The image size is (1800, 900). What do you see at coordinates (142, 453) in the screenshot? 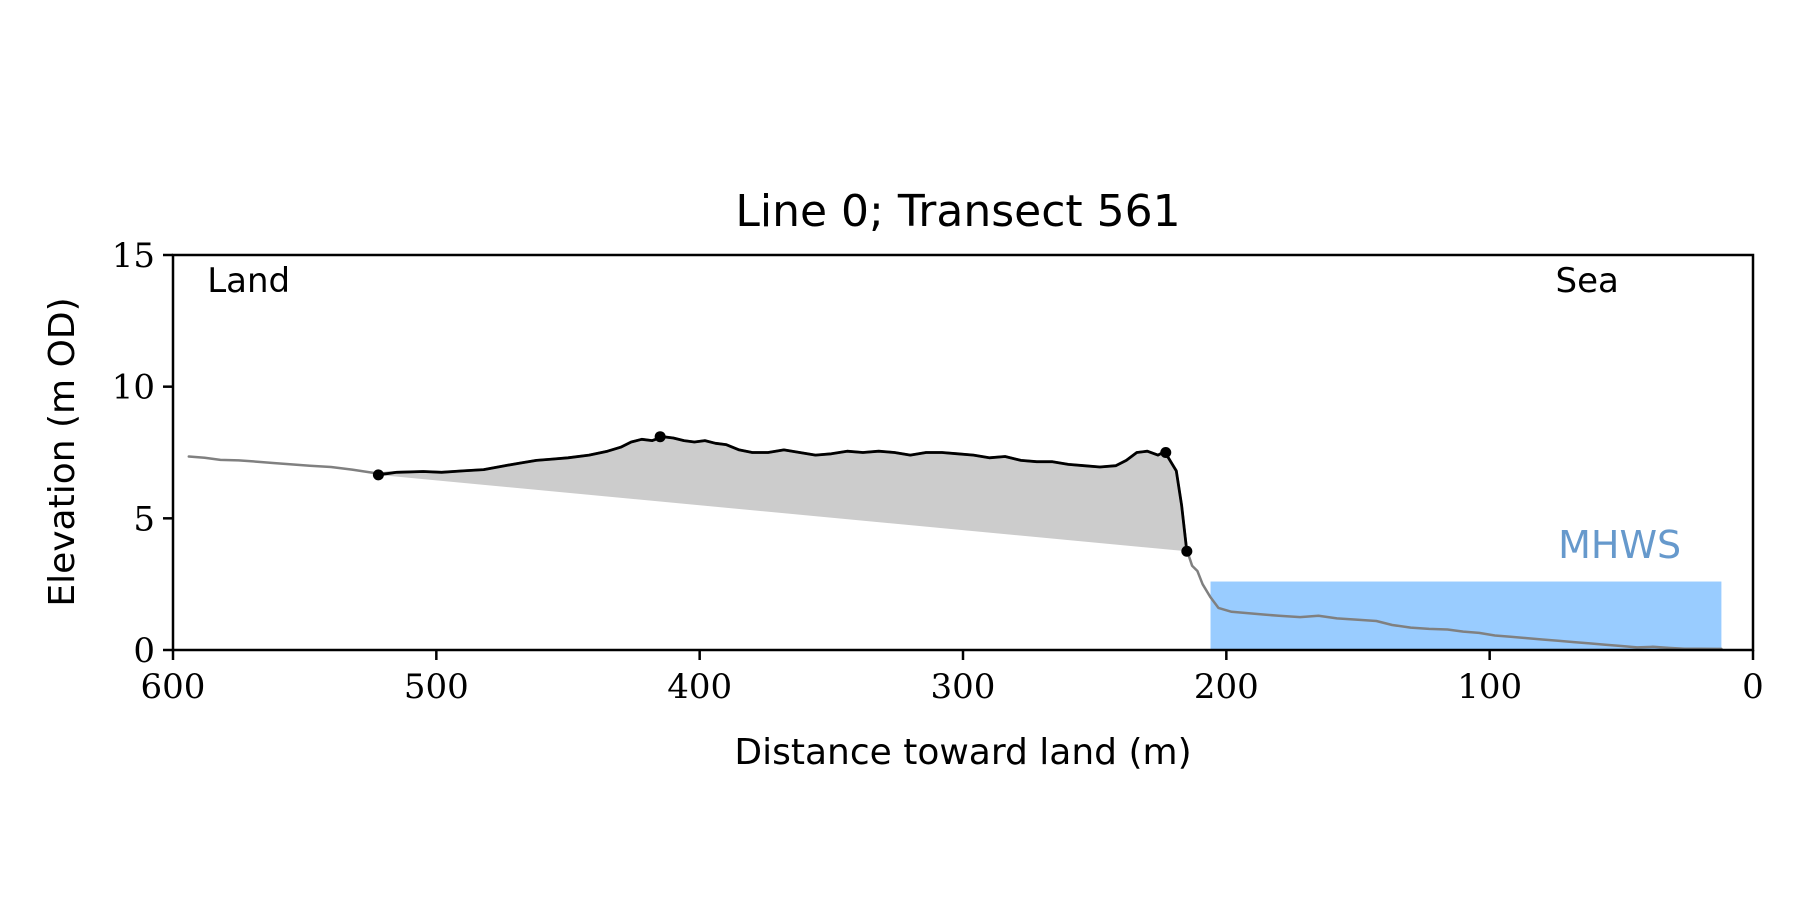
I see `y-axis: 0 5 10 15` at bounding box center [142, 453].